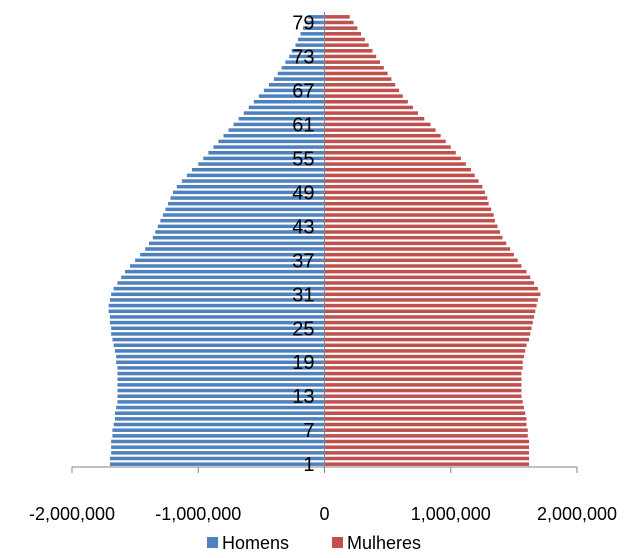  What do you see at coordinates (308, 465) in the screenshot?
I see `y-tick-label: 1` at bounding box center [308, 465].